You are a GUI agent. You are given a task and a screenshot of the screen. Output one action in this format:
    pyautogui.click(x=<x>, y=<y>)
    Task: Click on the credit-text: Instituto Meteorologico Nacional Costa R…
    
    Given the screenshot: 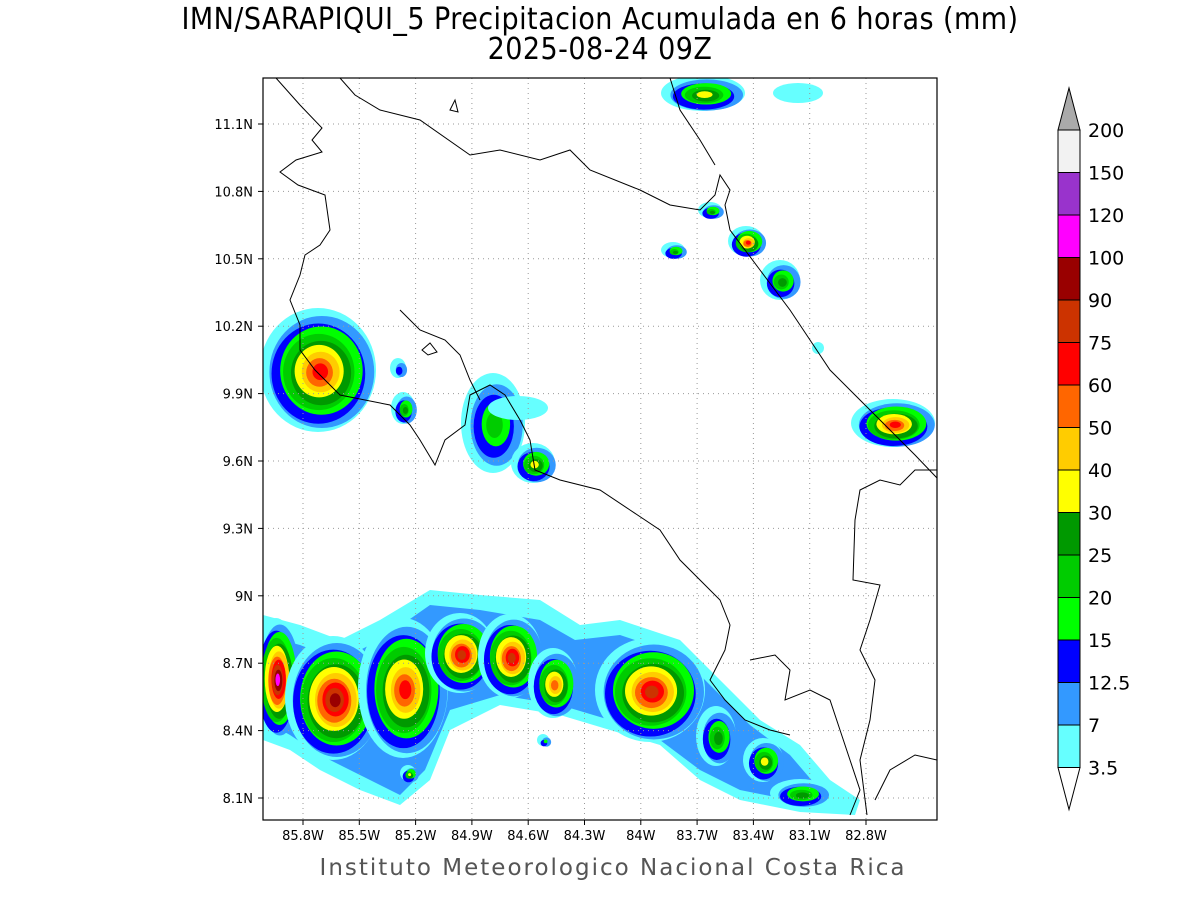 What is the action you would take?
    pyautogui.click(x=613, y=868)
    